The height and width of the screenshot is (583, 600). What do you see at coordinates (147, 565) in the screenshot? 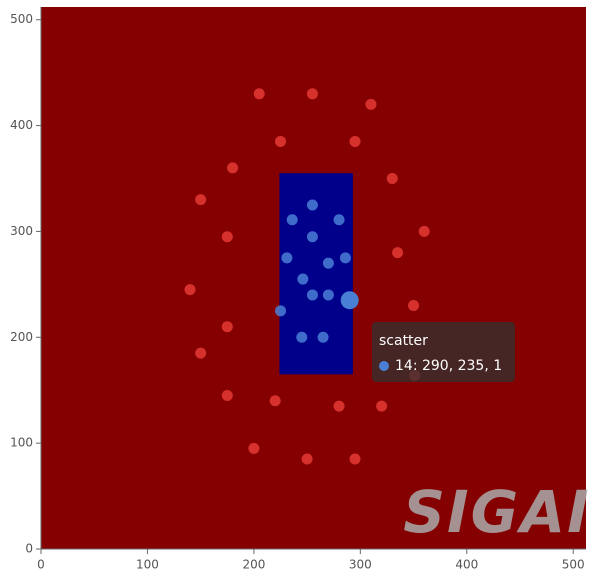
I see `x-tick-label: 100` at bounding box center [147, 565].